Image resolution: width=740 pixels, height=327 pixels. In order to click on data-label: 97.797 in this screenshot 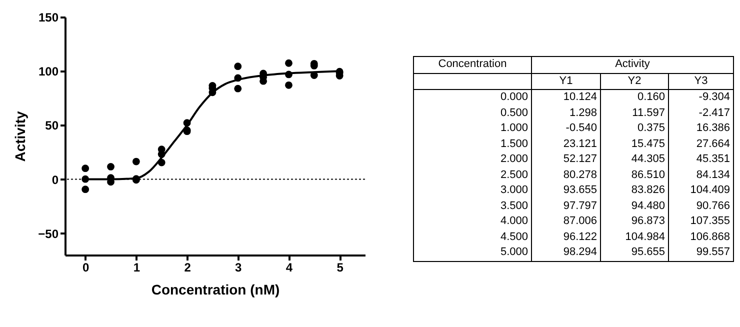, I will do `click(566, 206)`.